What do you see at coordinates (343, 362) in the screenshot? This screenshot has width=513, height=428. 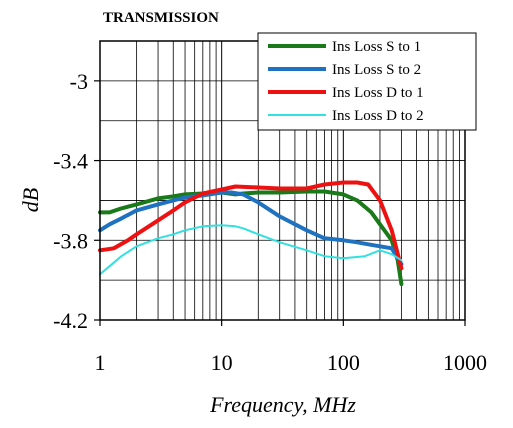 I see `x-tick-label: 100` at bounding box center [343, 362].